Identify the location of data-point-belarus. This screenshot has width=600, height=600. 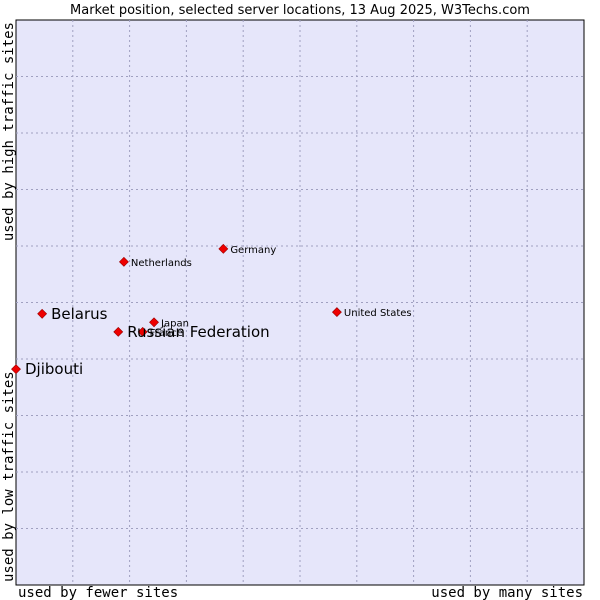
(42, 313).